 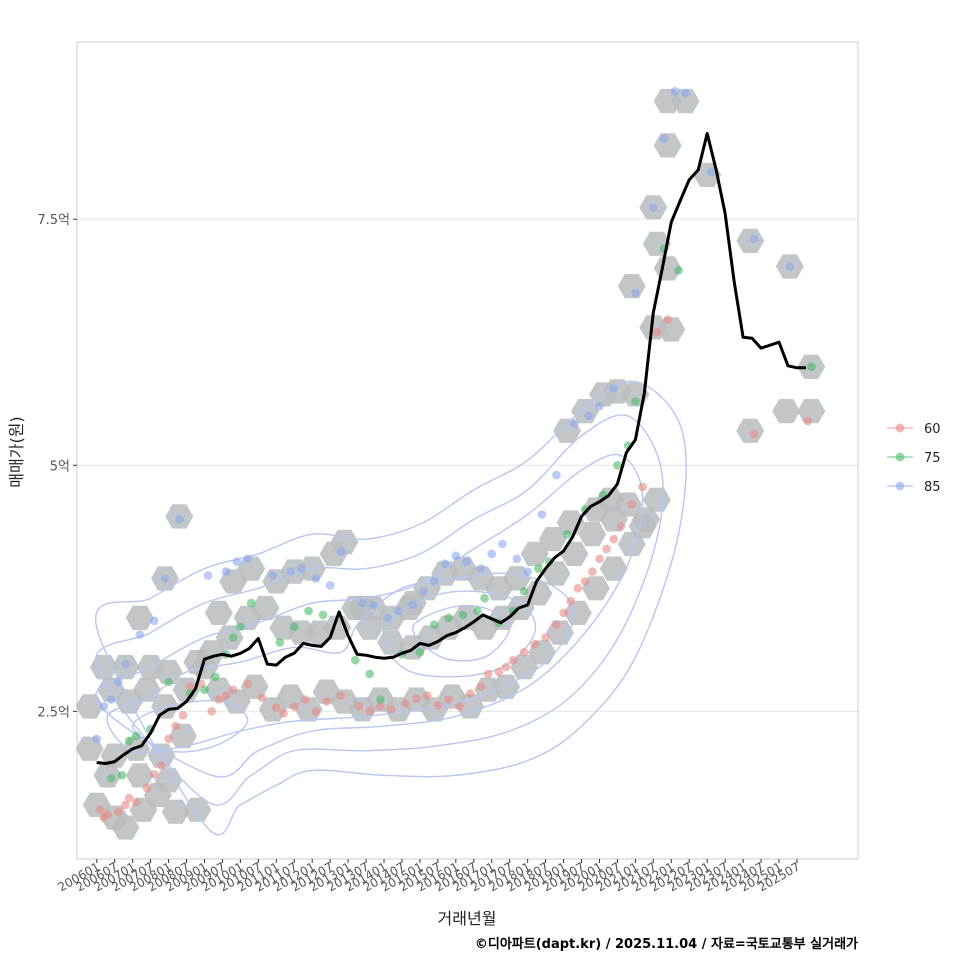 What do you see at coordinates (900, 486) in the screenshot?
I see `legend-key-dot` at bounding box center [900, 486].